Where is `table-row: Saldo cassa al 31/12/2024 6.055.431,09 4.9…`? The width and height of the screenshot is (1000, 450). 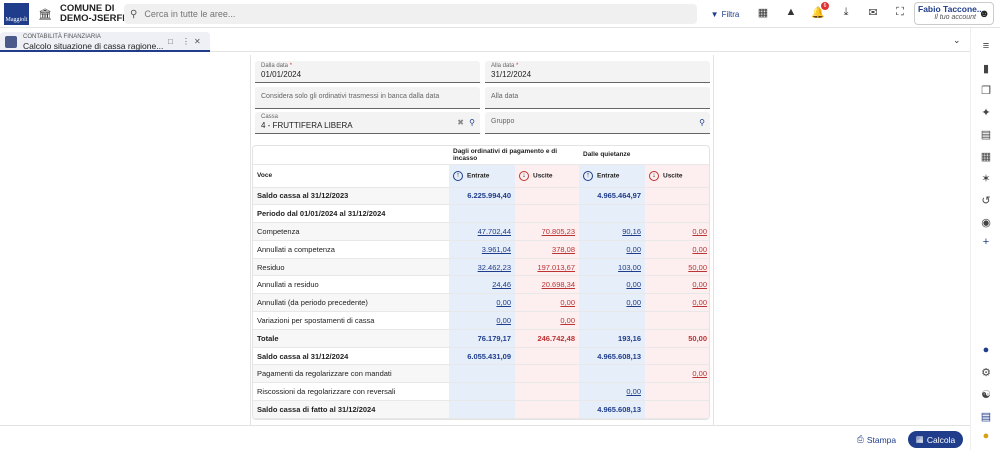 table-row: Saldo cassa al 31/12/2024 6.055.431,09 4.9… is located at coordinates (481, 356).